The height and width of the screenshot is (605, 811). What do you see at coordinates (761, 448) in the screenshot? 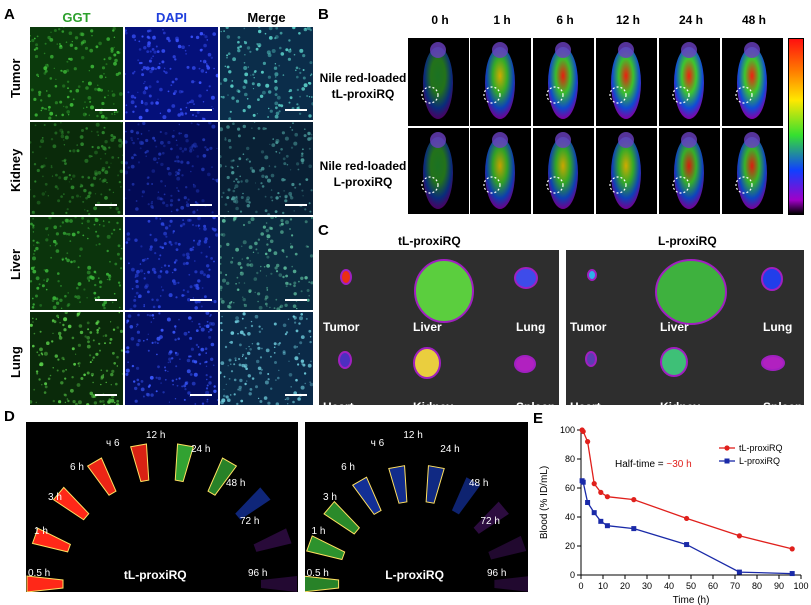
I see `legend-label: tL-proxiRQ` at bounding box center [761, 448].